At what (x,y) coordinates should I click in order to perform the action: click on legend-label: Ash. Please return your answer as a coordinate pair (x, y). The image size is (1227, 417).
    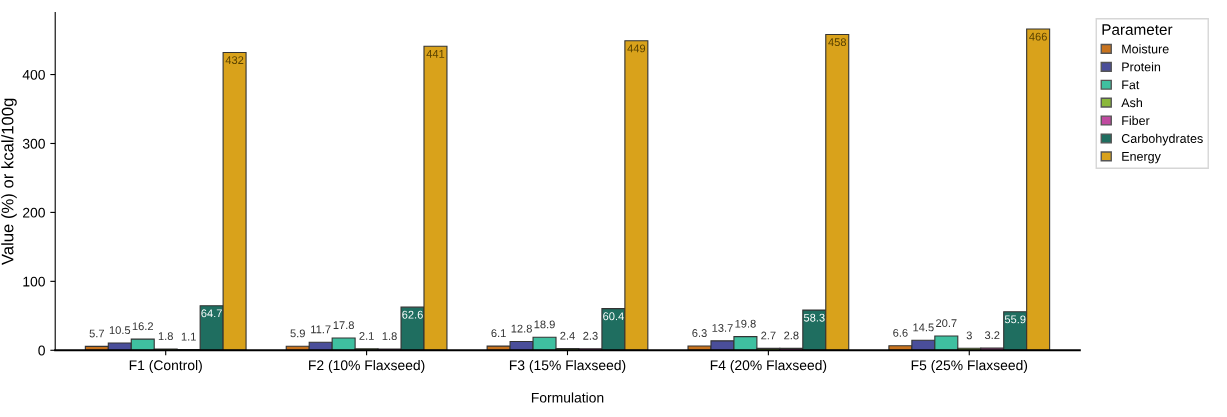
    Looking at the image, I should click on (1131, 102).